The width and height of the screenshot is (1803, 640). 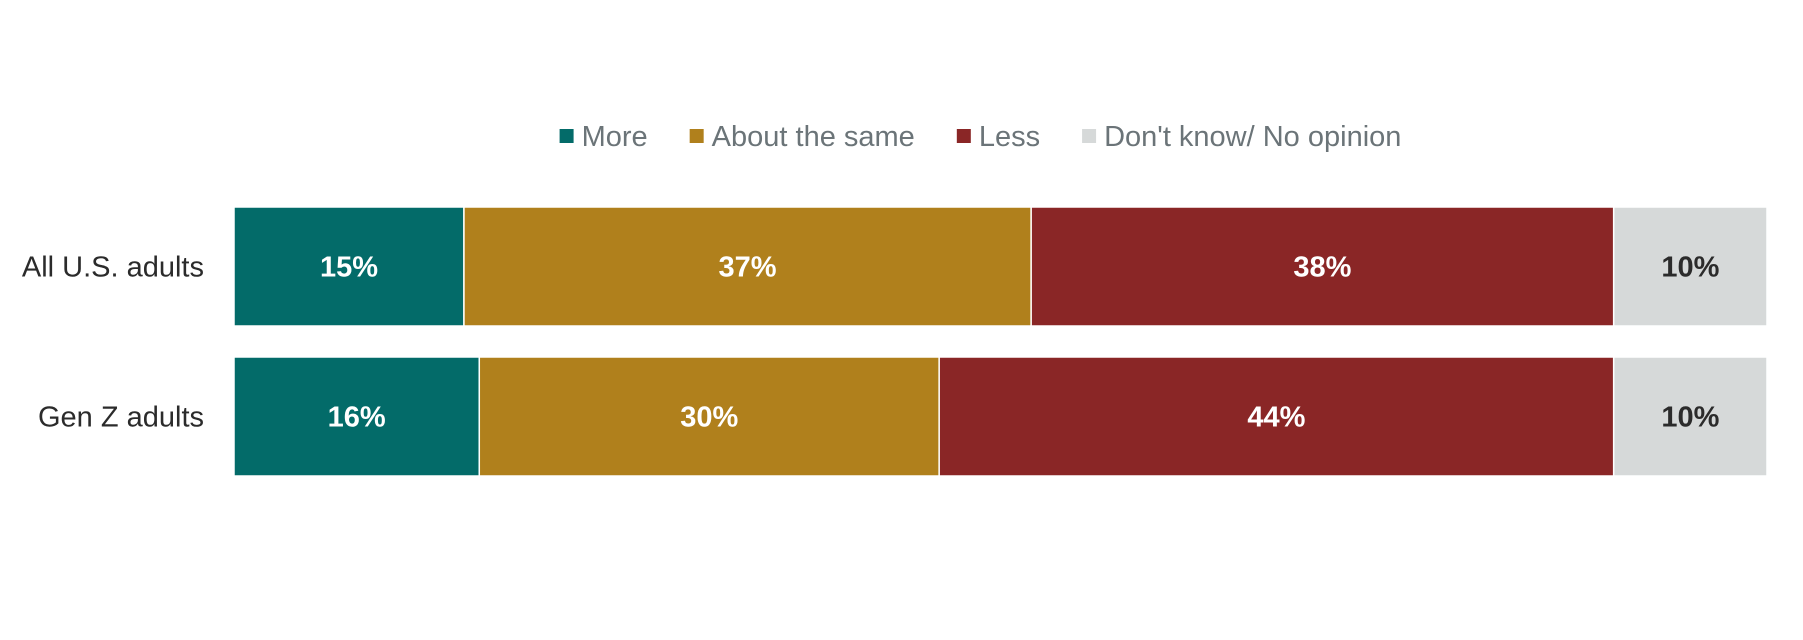 I want to click on legend-item-more: More, so click(x=603, y=137).